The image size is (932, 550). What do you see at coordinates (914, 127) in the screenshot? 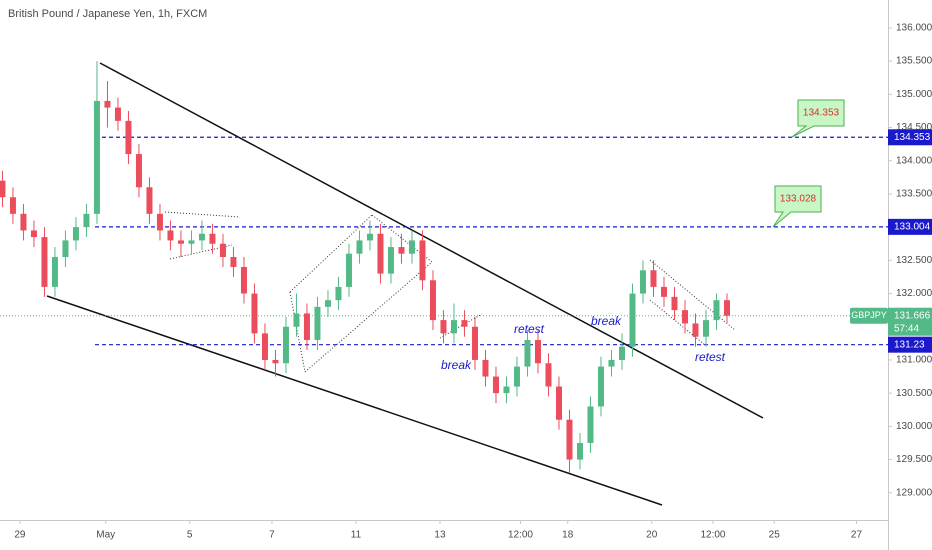
I see `y-tick-label: 134.500` at bounding box center [914, 127].